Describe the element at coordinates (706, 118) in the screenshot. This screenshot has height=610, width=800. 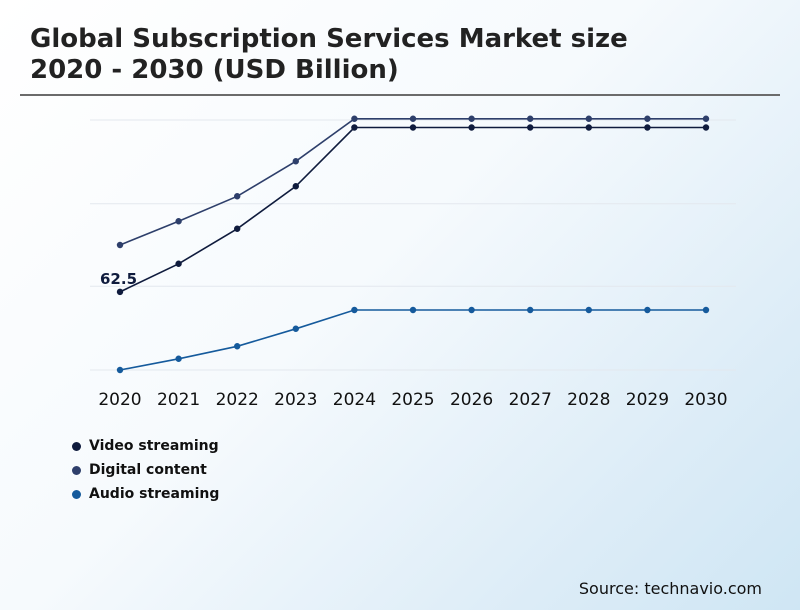
I see `data-point-digital-content-2030` at that location.